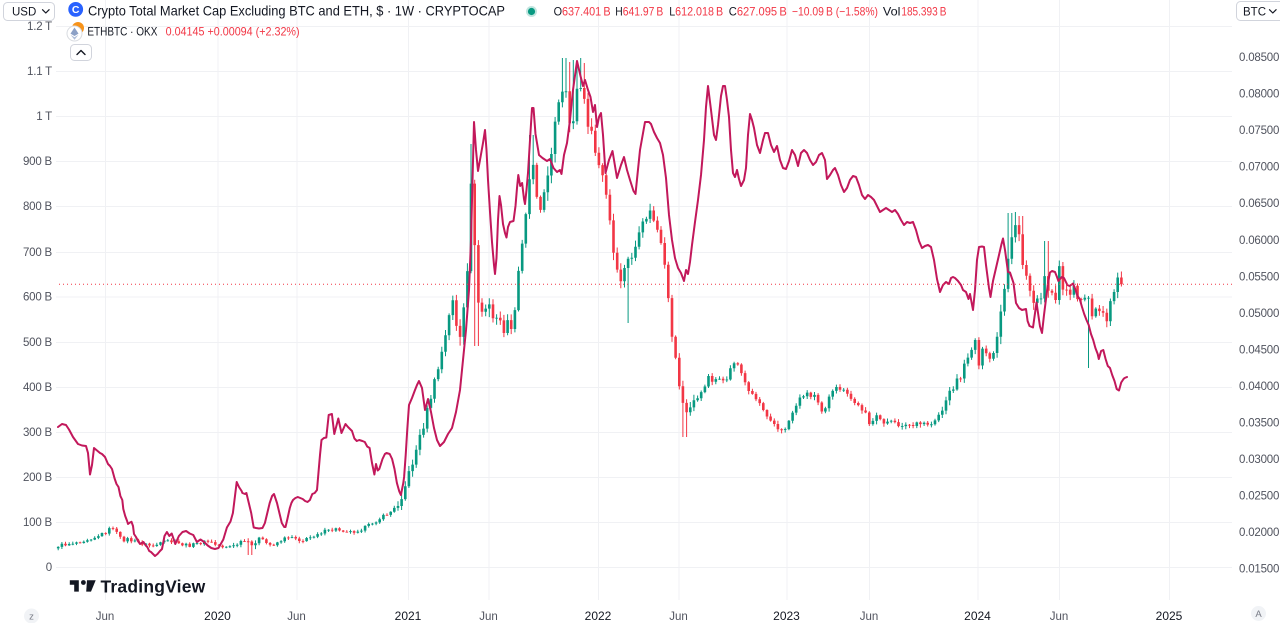 This screenshot has height=623, width=1280. What do you see at coordinates (1259, 277) in the screenshot?
I see `svg-text: 0.05500` at bounding box center [1259, 277].